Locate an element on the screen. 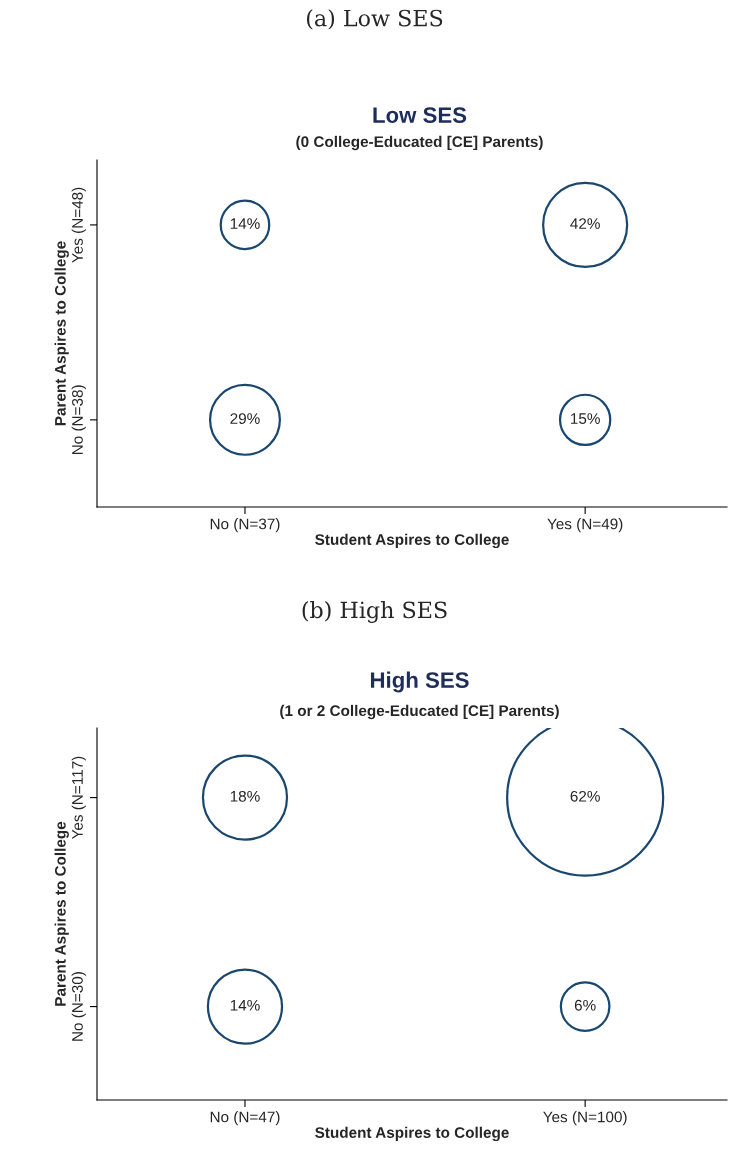 This screenshot has height=1151, width=739. chart-title: High SES is located at coordinates (419, 682).